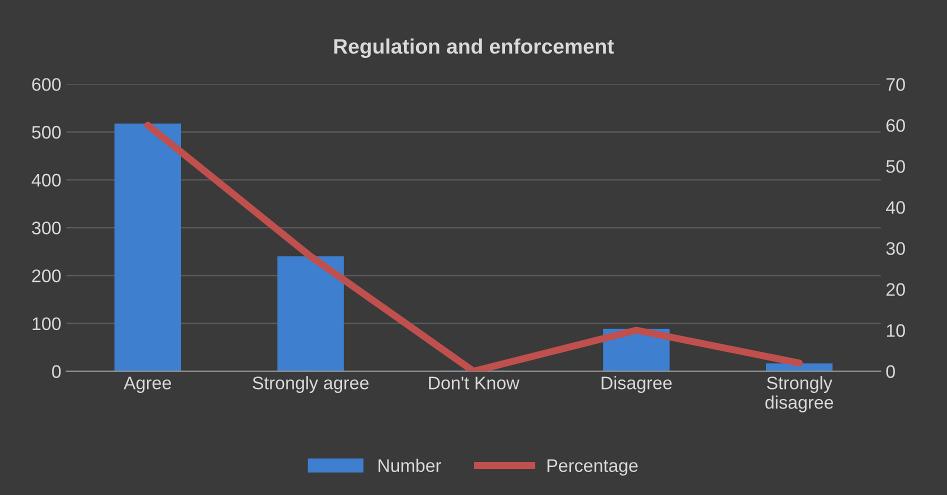  I want to click on y-tick-label: 200, so click(46, 275).